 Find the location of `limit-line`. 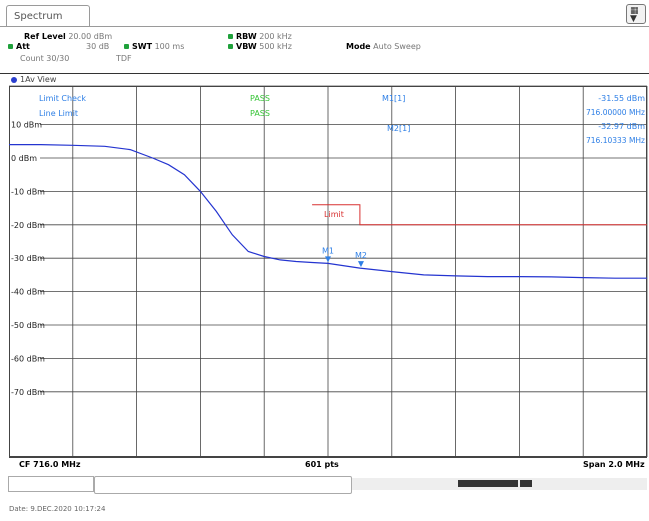

limit-line is located at coordinates (479, 215).